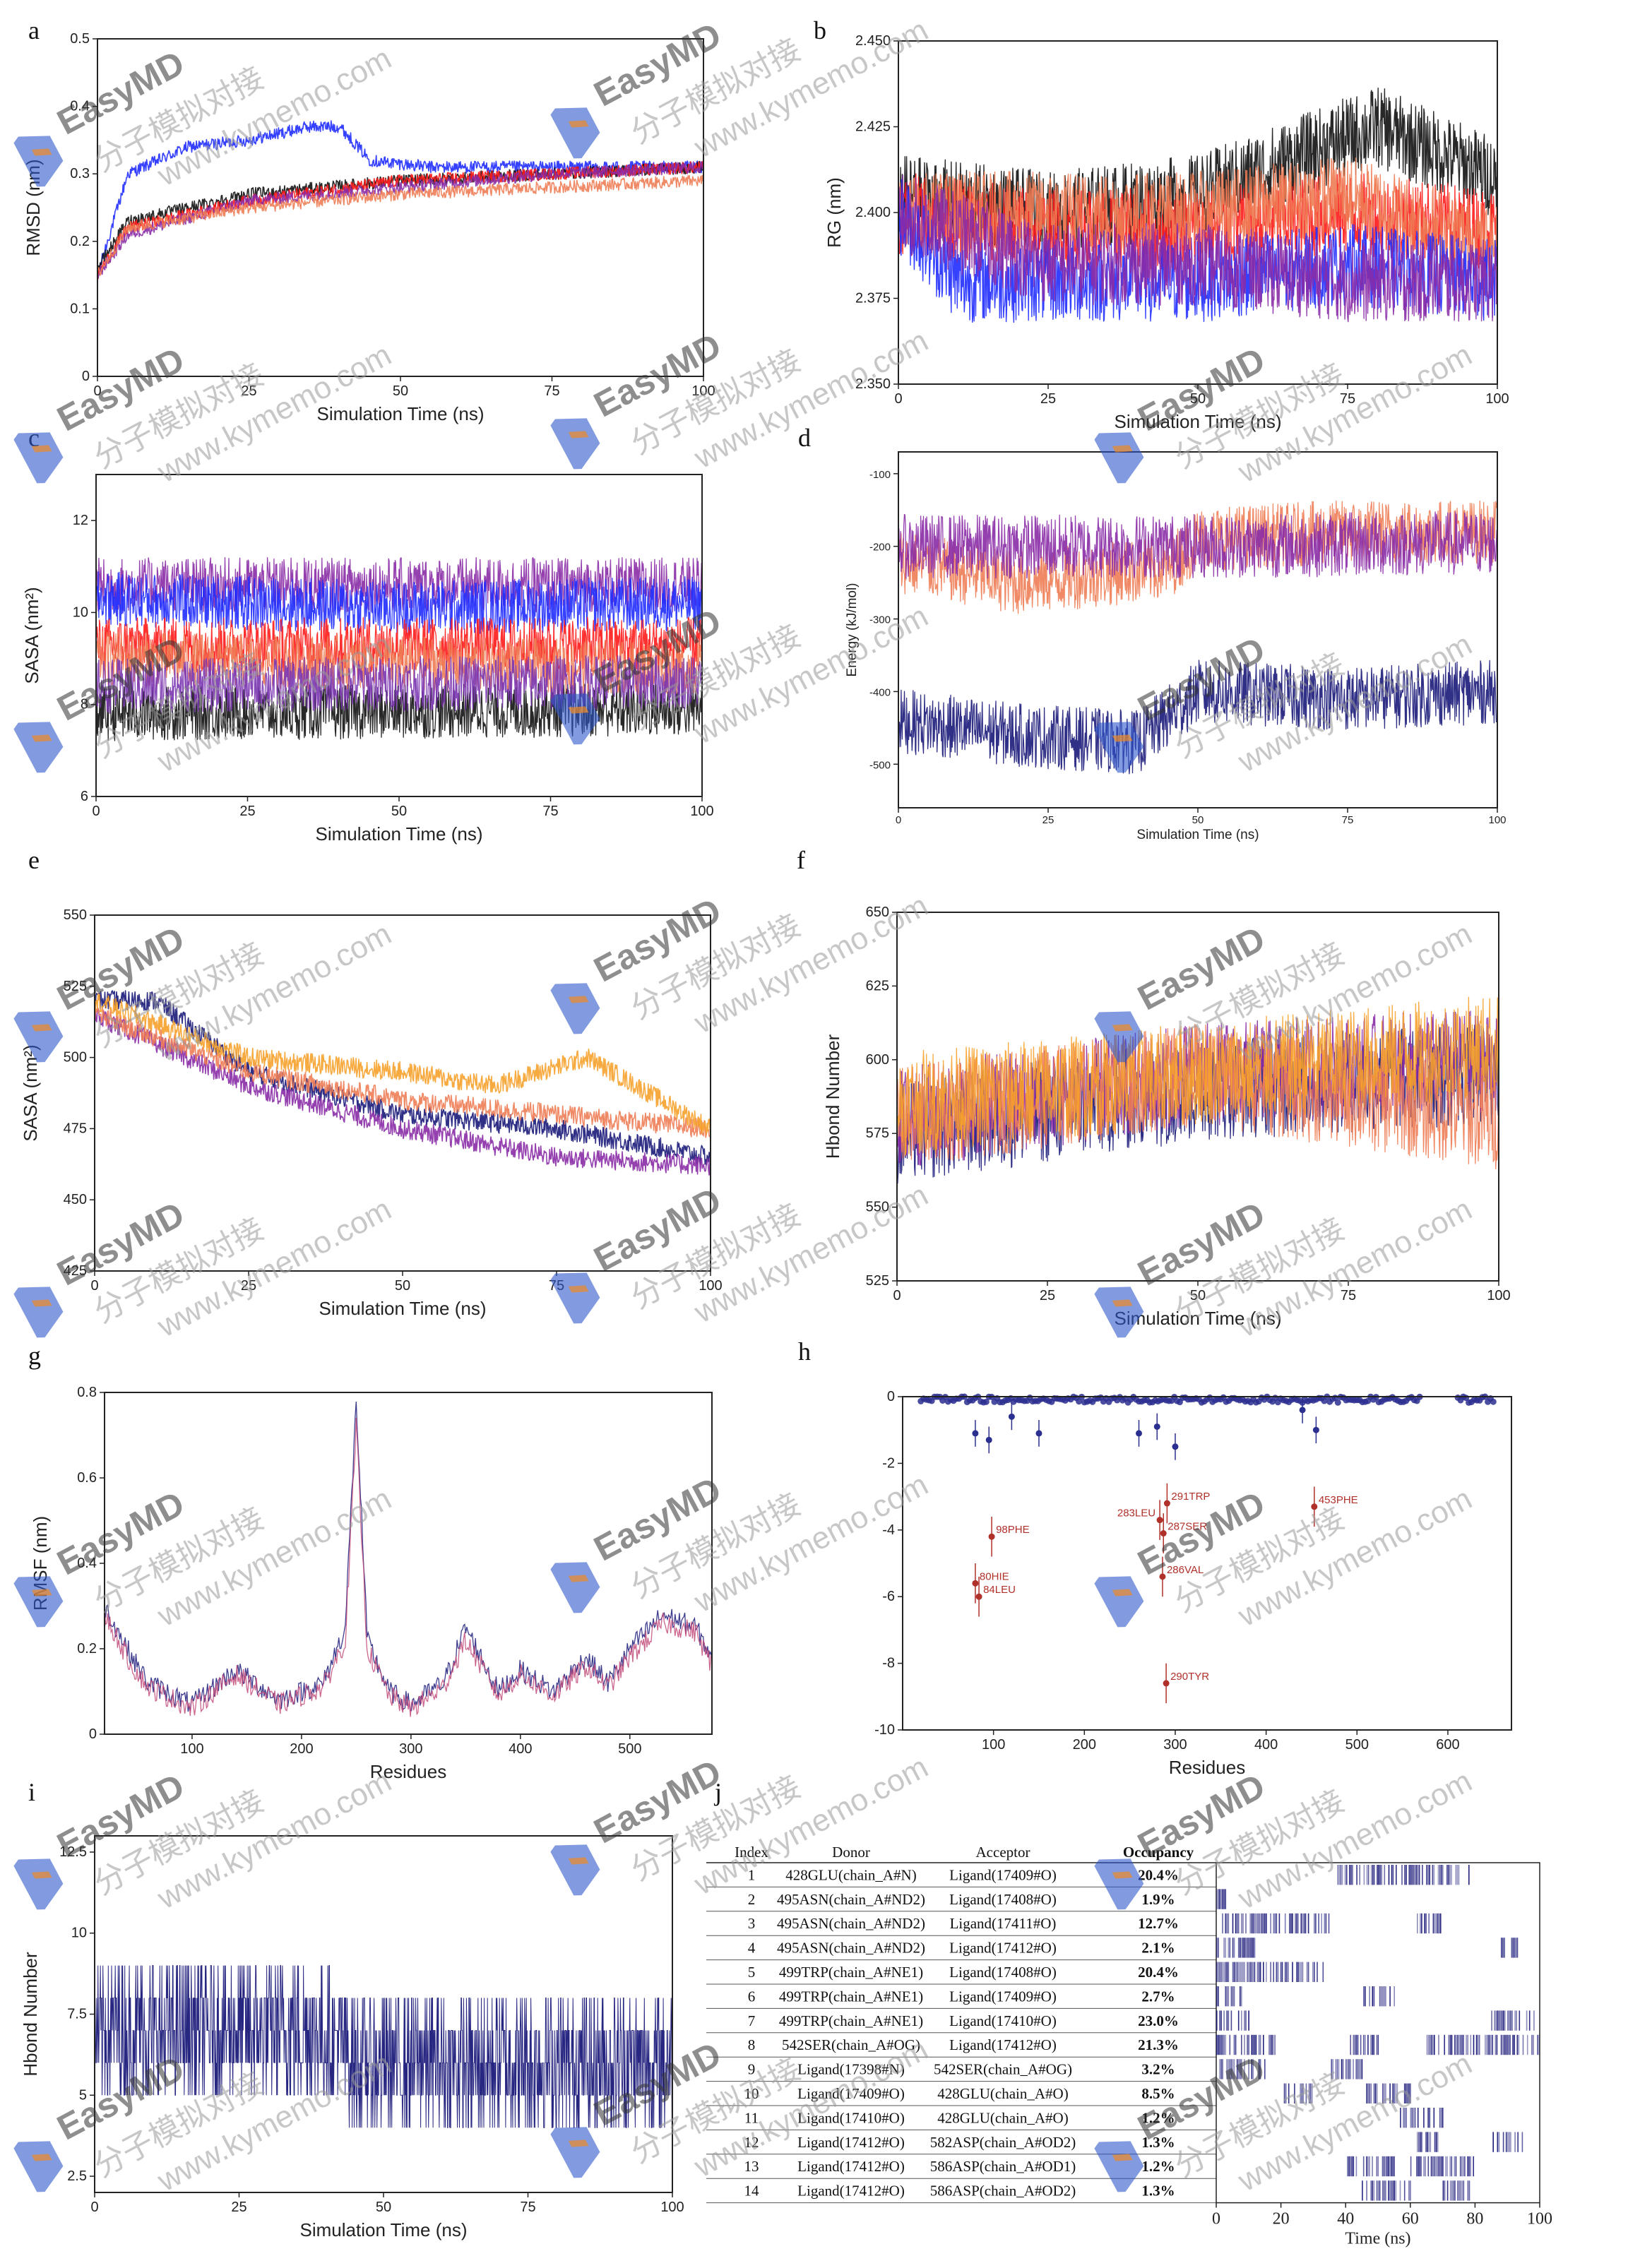  I want to click on table-cell: 542SER(chain_A#OG), so click(851, 2044).